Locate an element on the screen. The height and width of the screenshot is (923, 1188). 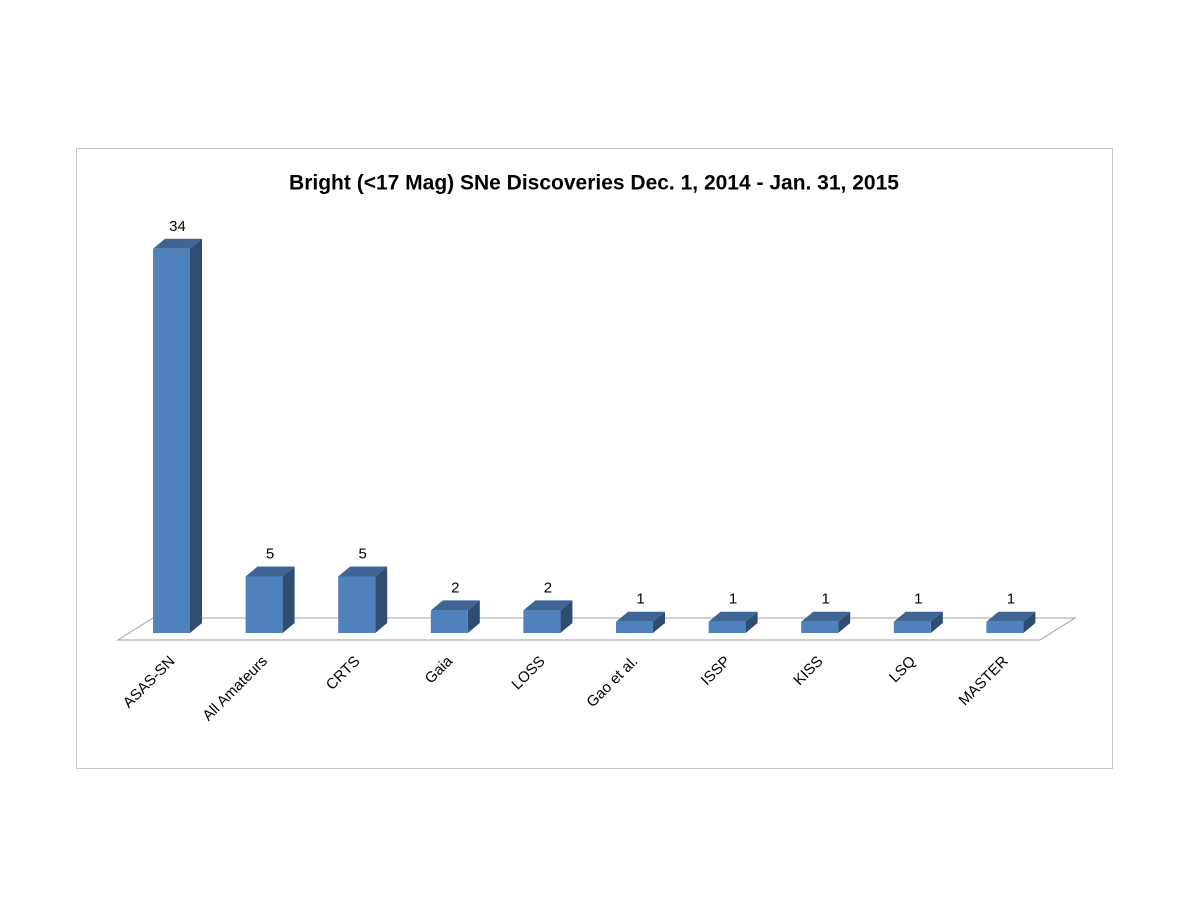
floor is located at coordinates (596, 629).